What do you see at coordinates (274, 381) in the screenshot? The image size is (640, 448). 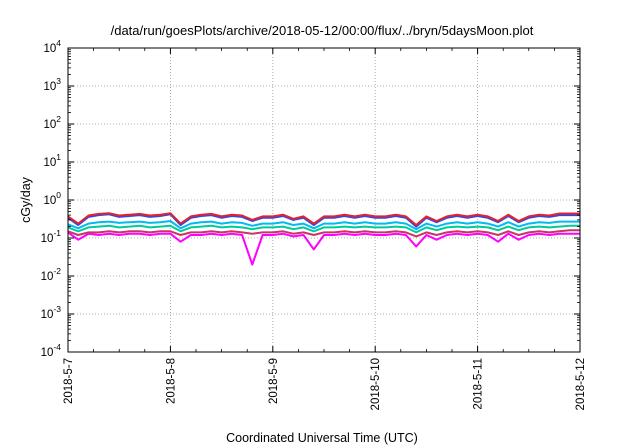 I see `x-tick-label: 2018-5-9` at bounding box center [274, 381].